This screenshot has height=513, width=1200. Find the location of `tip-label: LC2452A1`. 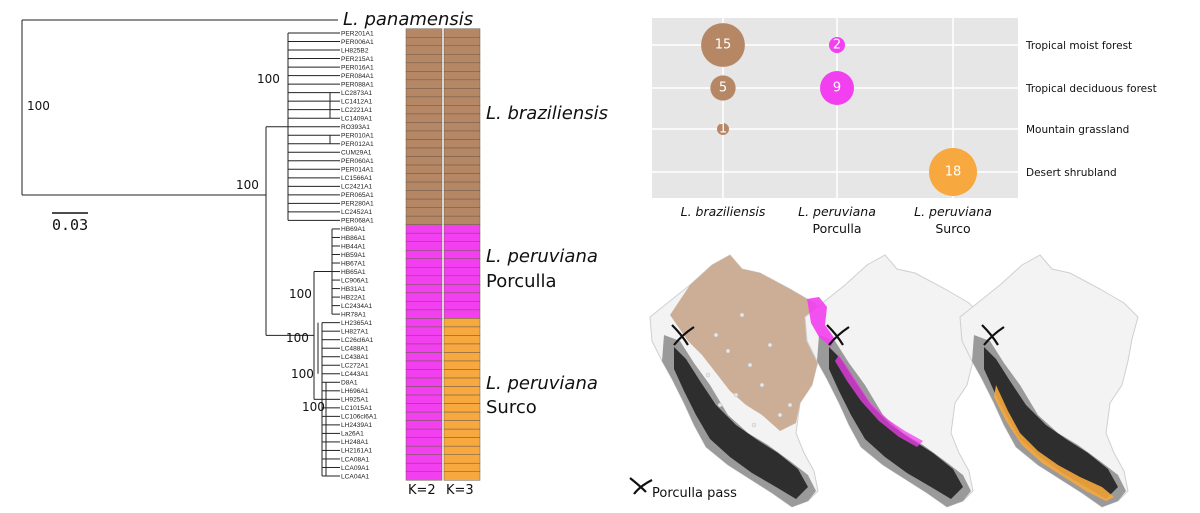

tip-label: LC2452A1 is located at coordinates (356, 212).